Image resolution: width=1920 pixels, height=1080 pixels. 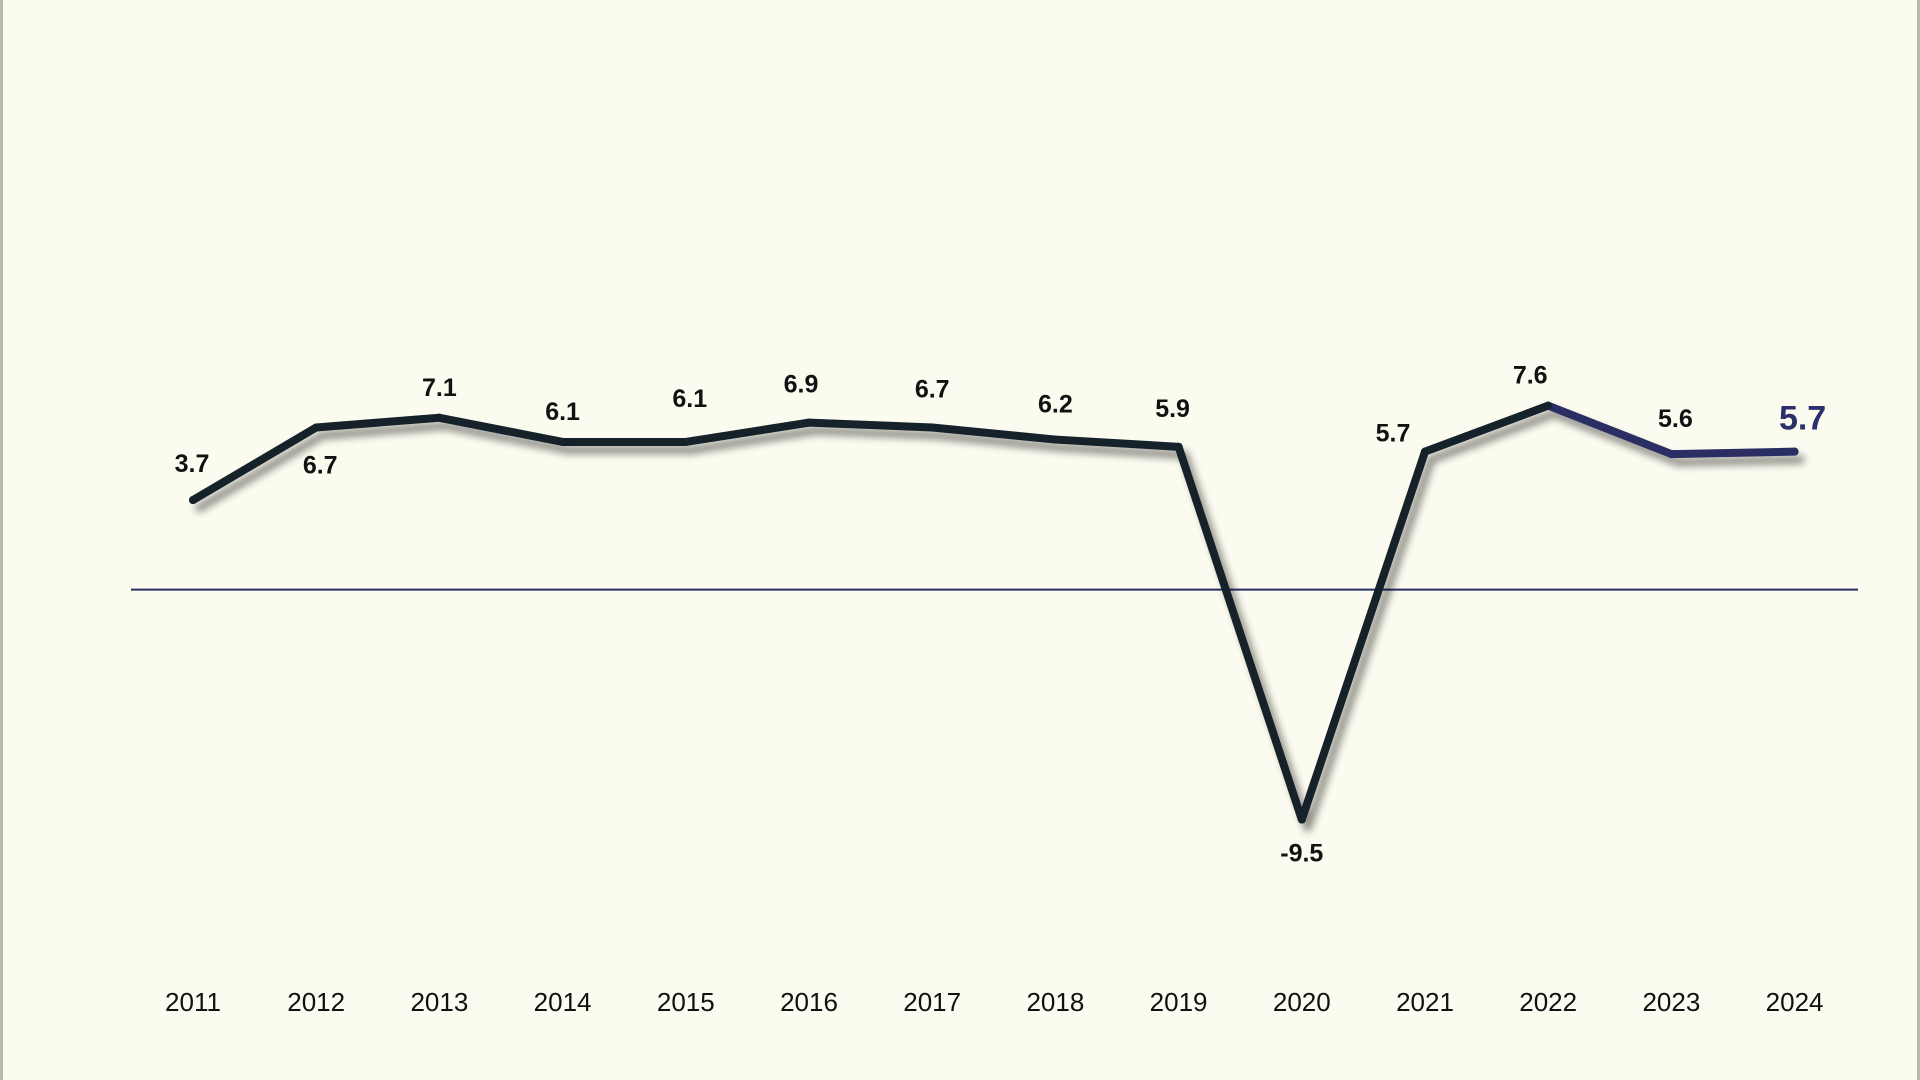 I want to click on line-segment-2019-2020, so click(x=1240, y=633).